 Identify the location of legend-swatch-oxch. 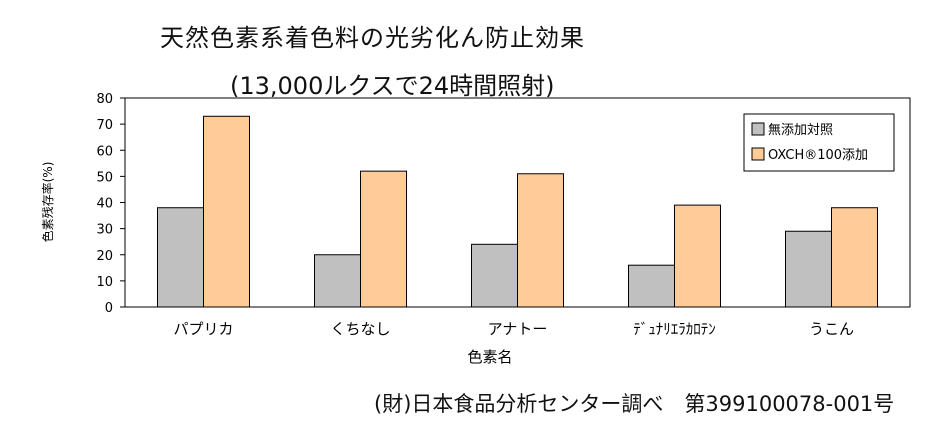
(758, 154).